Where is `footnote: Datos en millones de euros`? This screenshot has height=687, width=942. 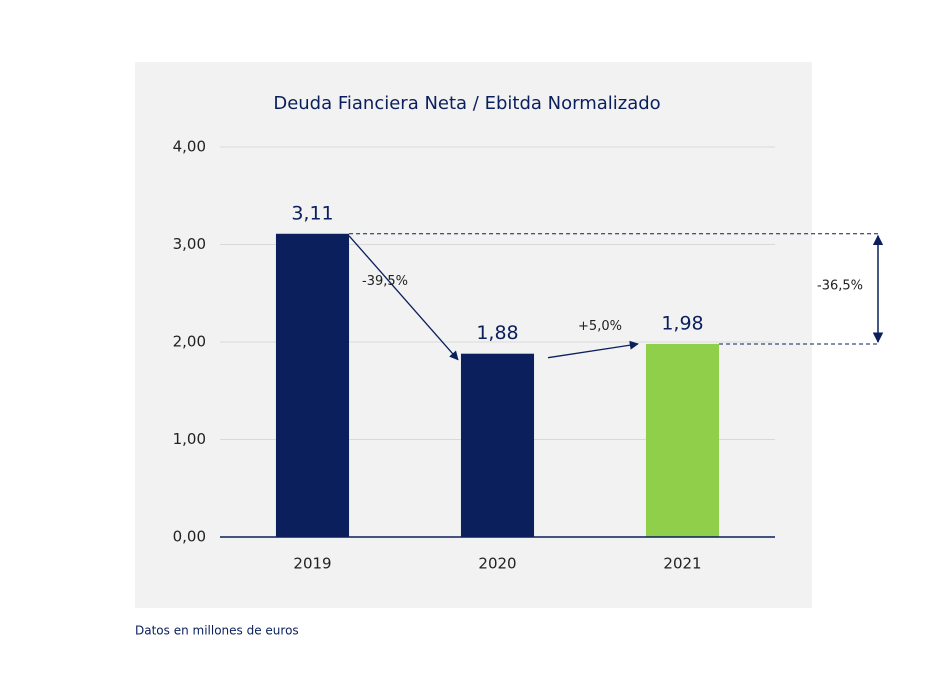 footnote: Datos en millones de euros is located at coordinates (217, 631).